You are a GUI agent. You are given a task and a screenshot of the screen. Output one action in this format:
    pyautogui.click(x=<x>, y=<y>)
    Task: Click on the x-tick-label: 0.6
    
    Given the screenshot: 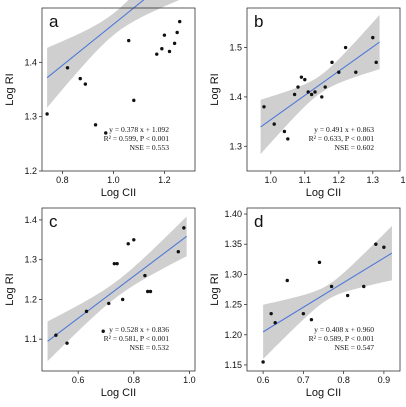 What is the action you would take?
    pyautogui.click(x=263, y=380)
    